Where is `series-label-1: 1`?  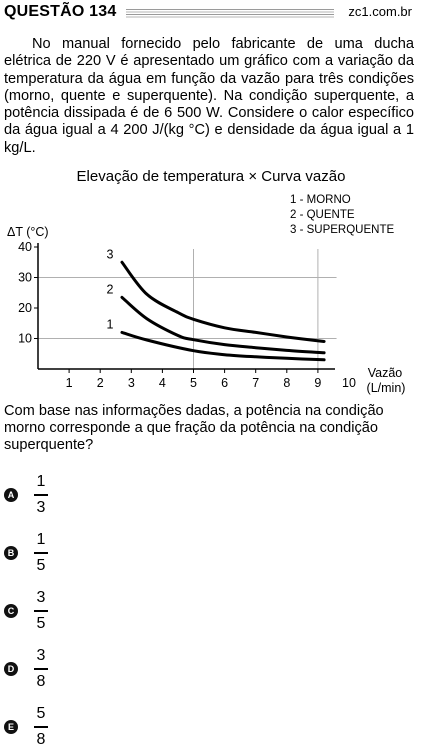
series-label-1: 1 is located at coordinates (109, 324).